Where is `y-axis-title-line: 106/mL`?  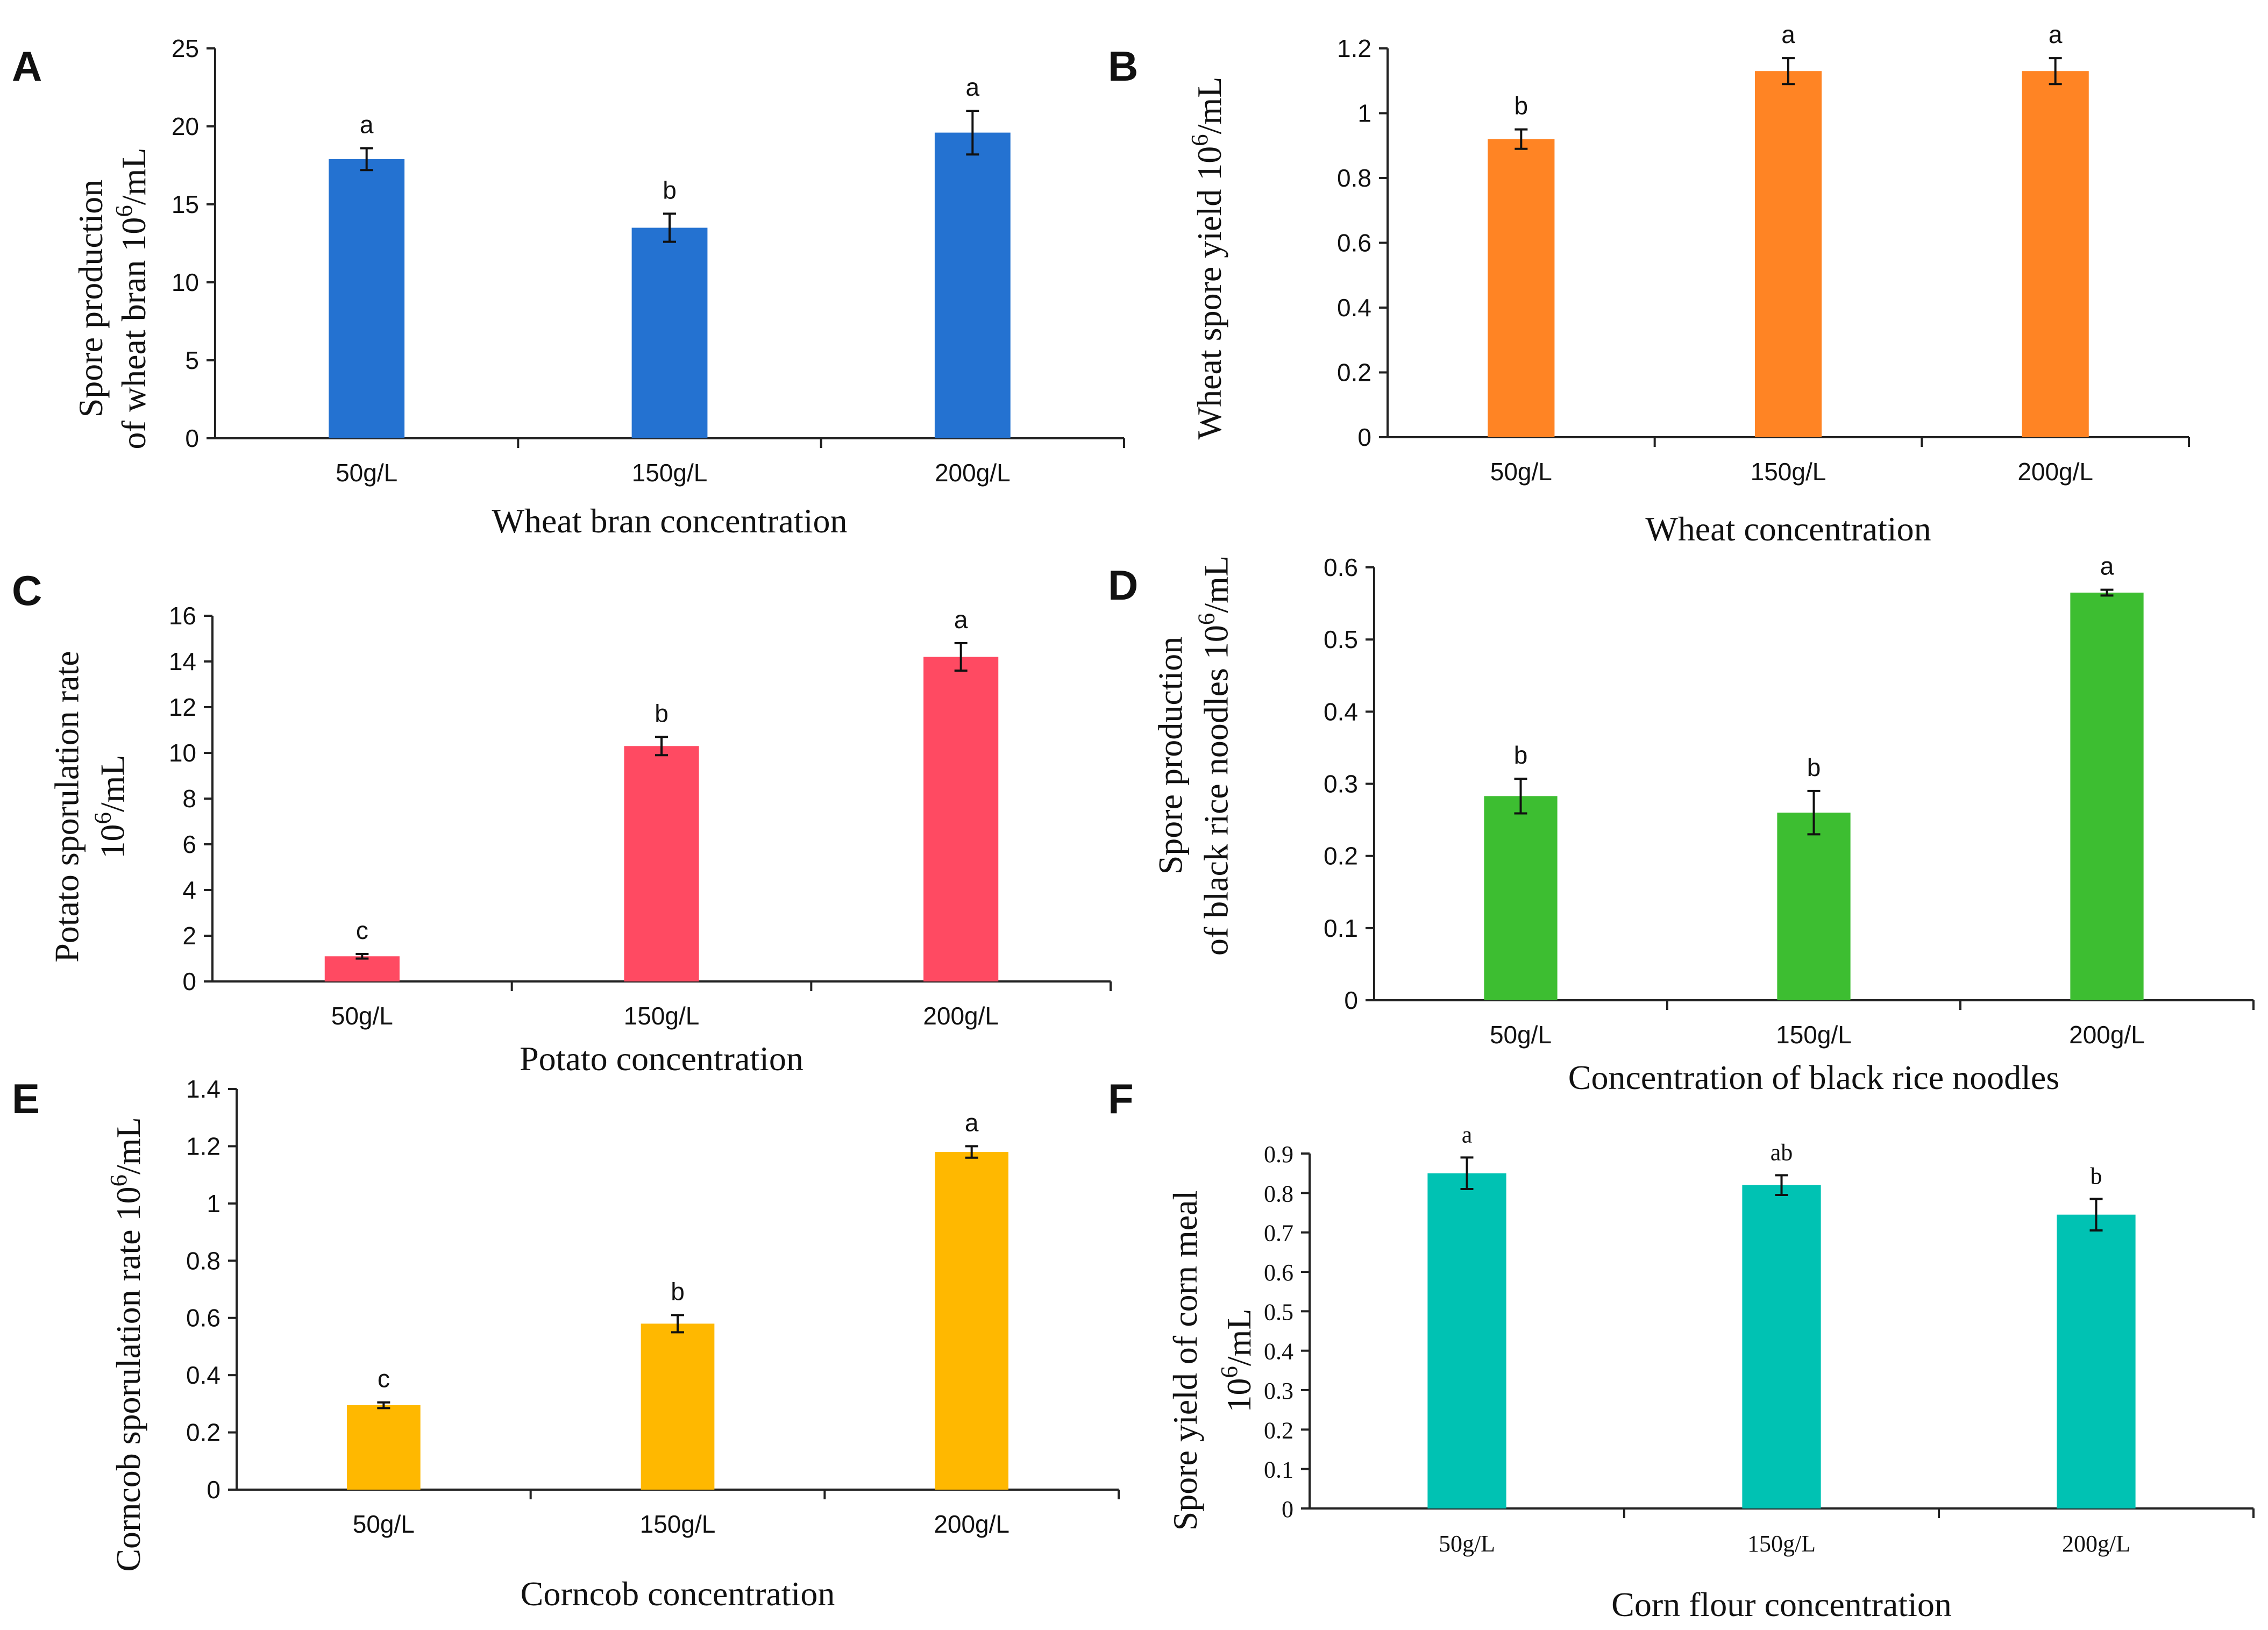
y-axis-title-line: 106/mL is located at coordinates (111, 806).